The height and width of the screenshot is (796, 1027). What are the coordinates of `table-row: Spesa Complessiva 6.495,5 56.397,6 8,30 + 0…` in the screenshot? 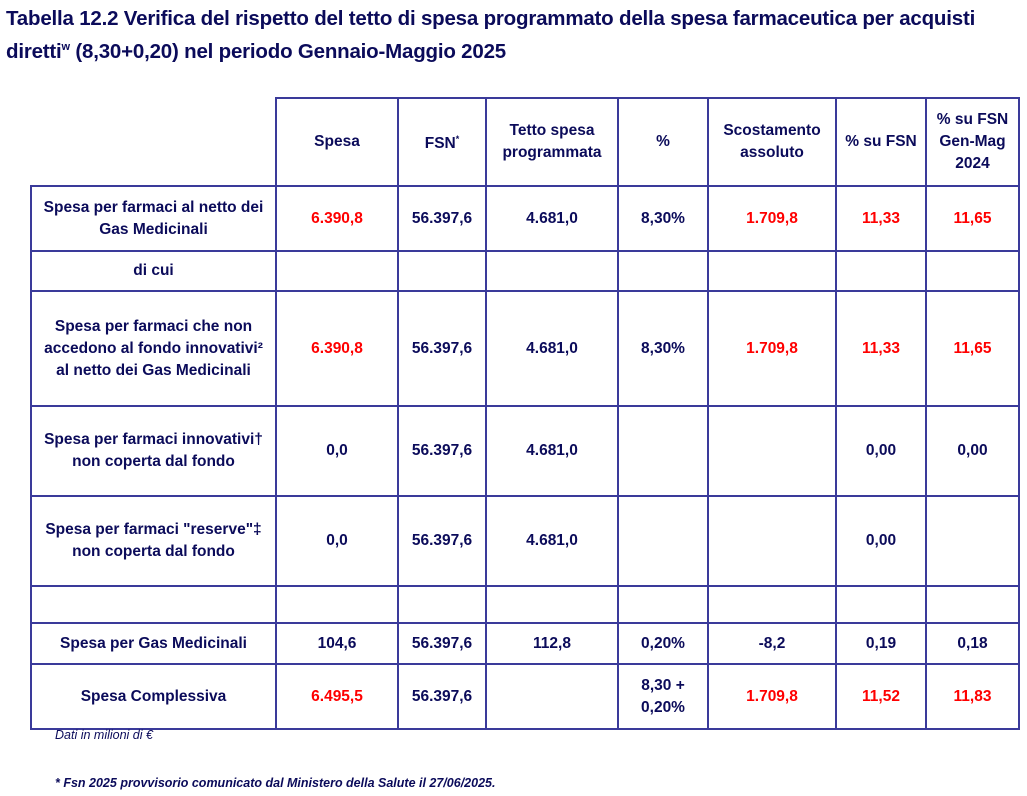 It's located at (525, 696).